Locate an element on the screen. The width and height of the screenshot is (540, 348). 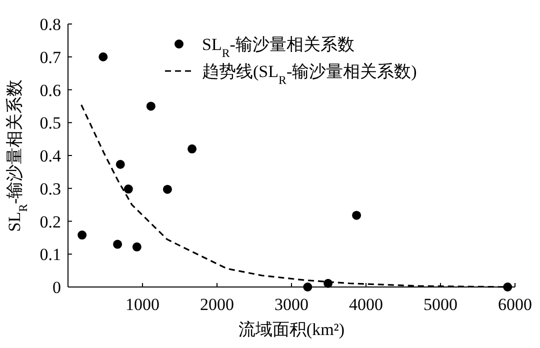
y-tick-label: 0 is located at coordinates (56, 287).